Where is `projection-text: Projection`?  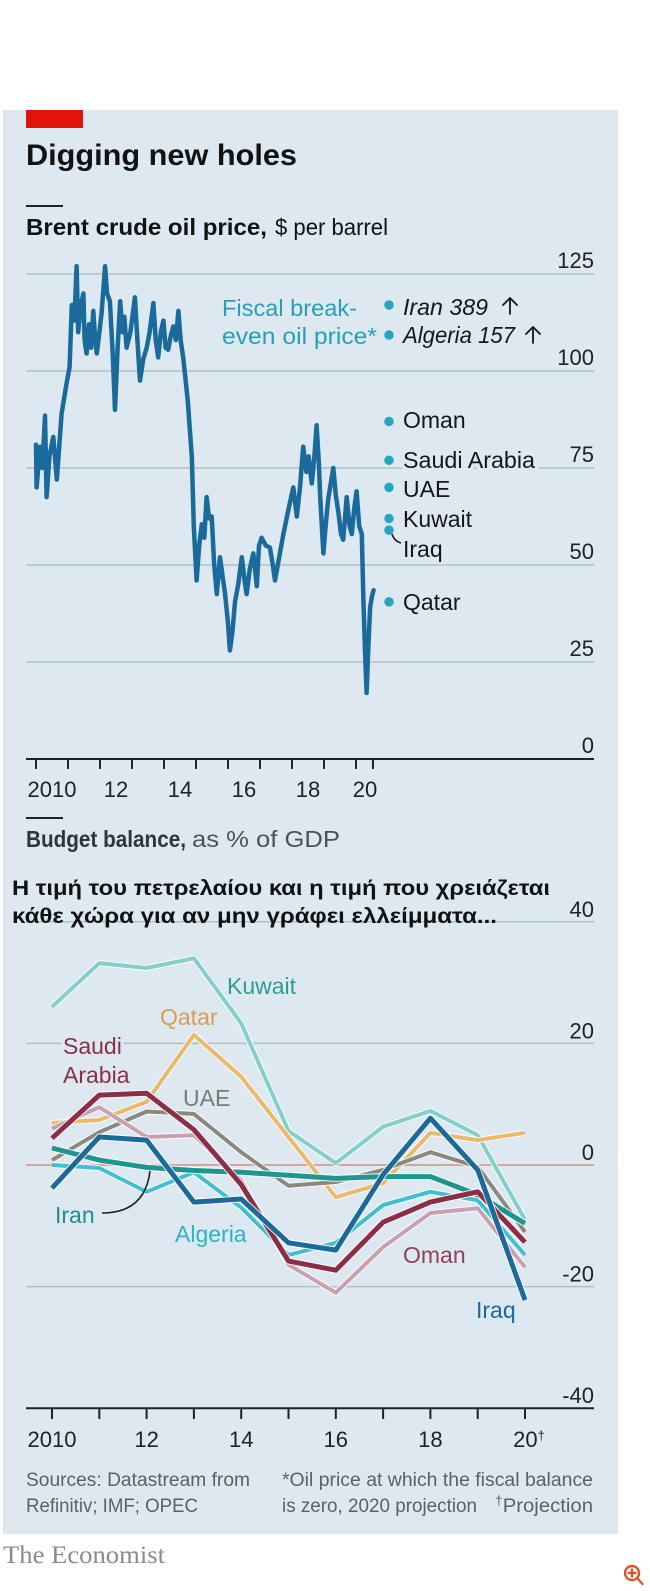 projection-text: Projection is located at coordinates (548, 1506).